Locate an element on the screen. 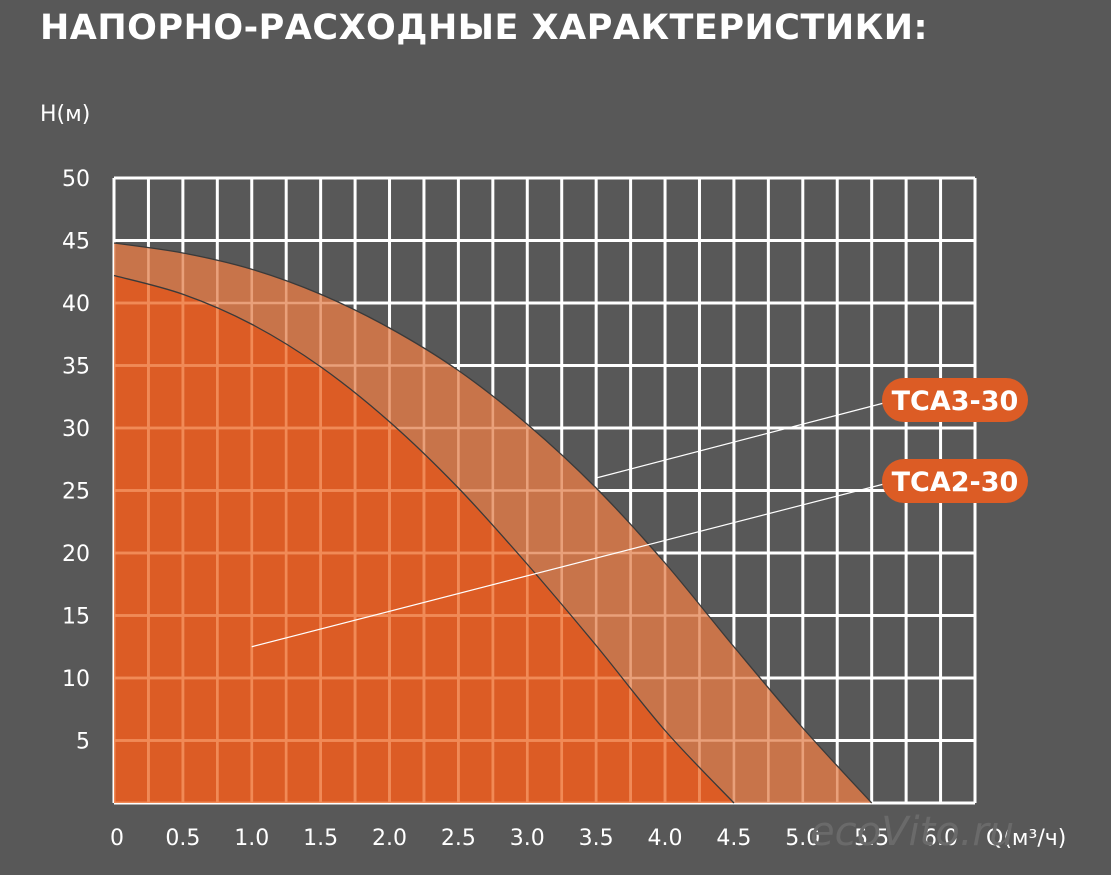 The width and height of the screenshot is (1111, 875). watermark: ecoVito.ru is located at coordinates (912, 832).